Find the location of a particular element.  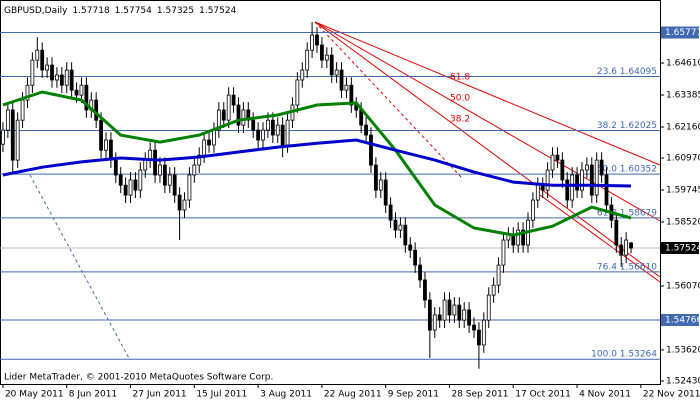

x-tick-label: 4 Nov 2011 is located at coordinates (605, 395).